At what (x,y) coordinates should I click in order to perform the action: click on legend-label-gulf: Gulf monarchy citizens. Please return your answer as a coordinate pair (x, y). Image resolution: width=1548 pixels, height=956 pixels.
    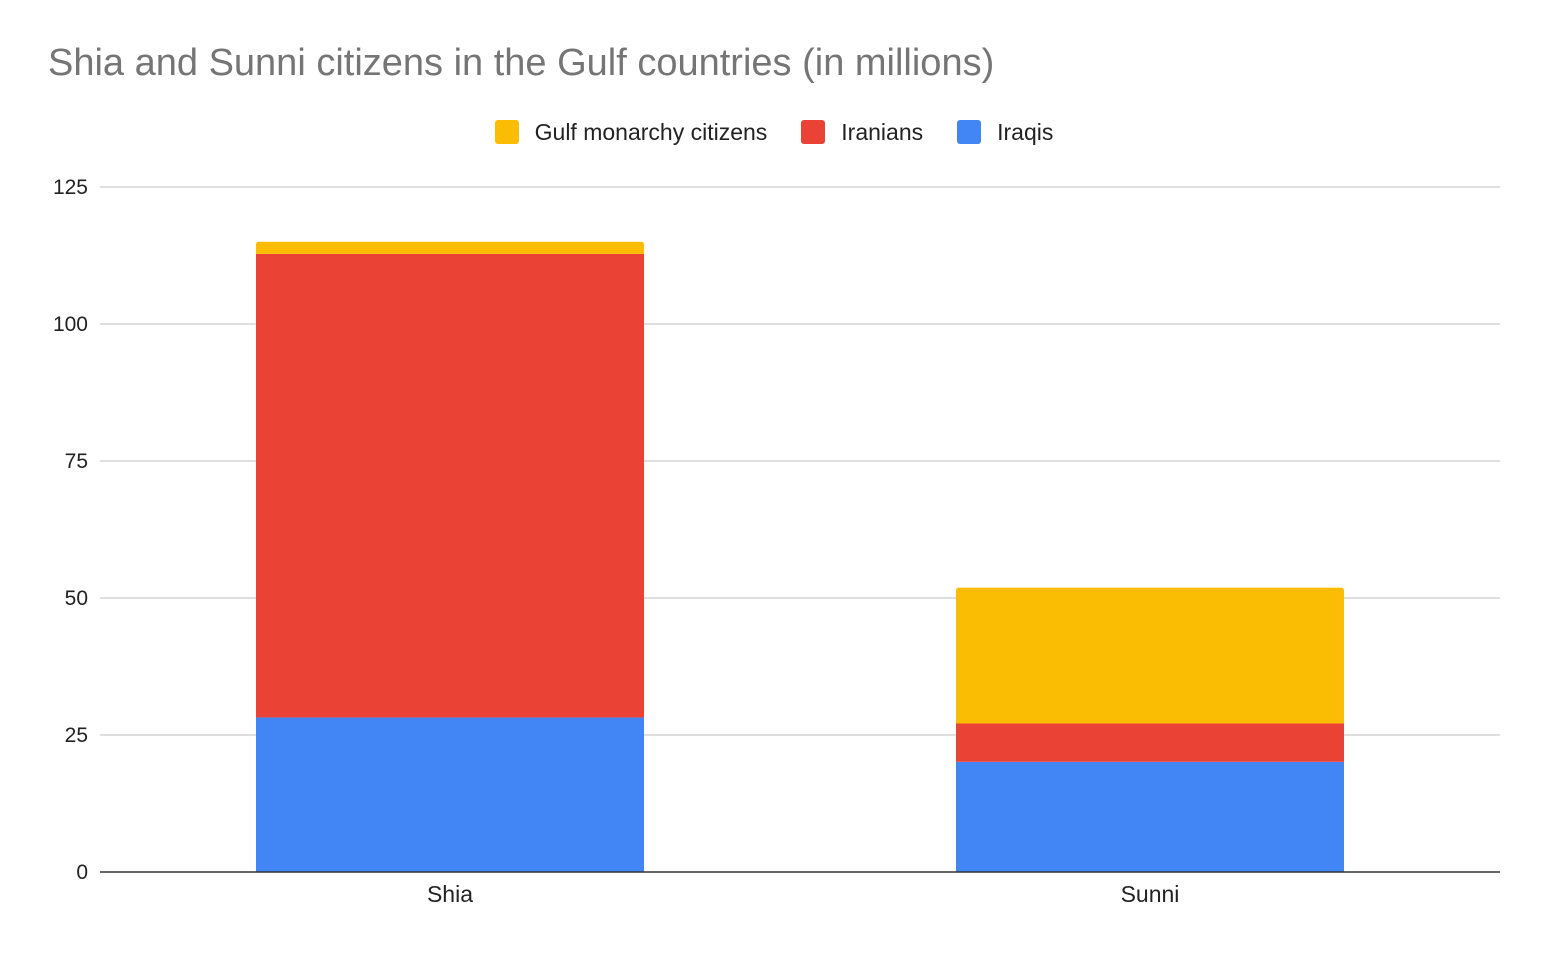
    Looking at the image, I should click on (651, 131).